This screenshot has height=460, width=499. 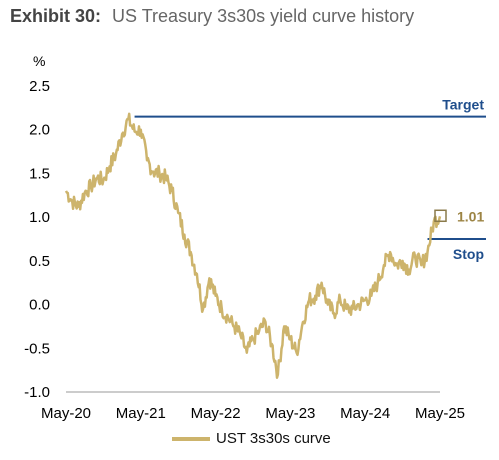 What do you see at coordinates (39, 173) in the screenshot?
I see `y-tick-label: 1.5` at bounding box center [39, 173].